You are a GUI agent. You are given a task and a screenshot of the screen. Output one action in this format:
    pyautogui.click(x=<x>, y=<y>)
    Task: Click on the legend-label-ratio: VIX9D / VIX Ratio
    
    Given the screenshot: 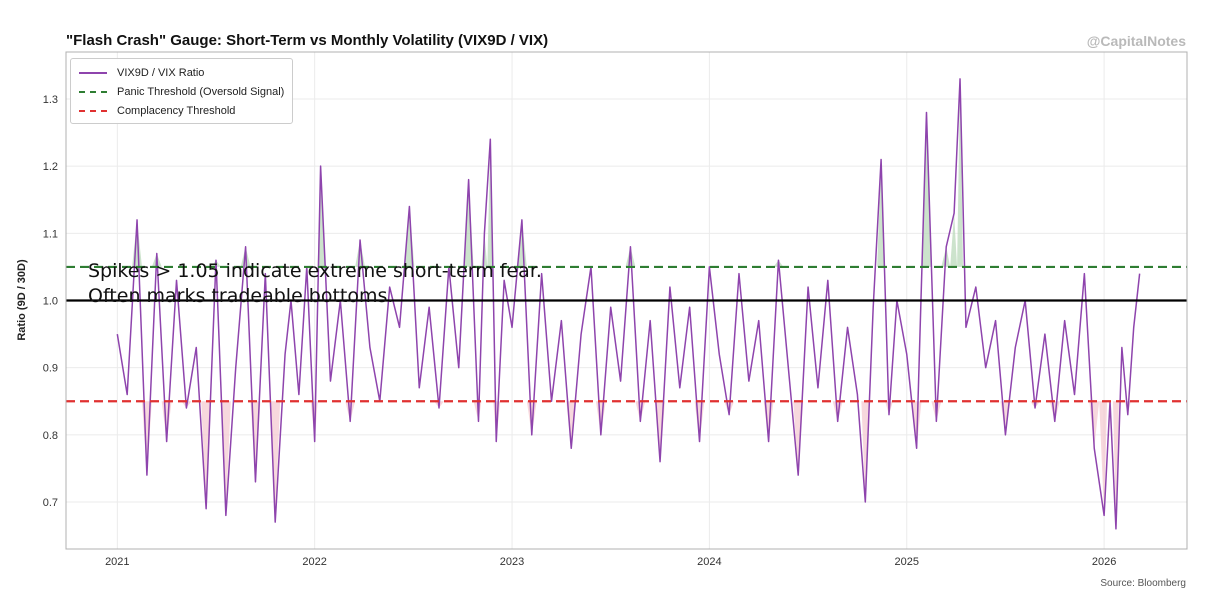 What is the action you would take?
    pyautogui.click(x=161, y=72)
    